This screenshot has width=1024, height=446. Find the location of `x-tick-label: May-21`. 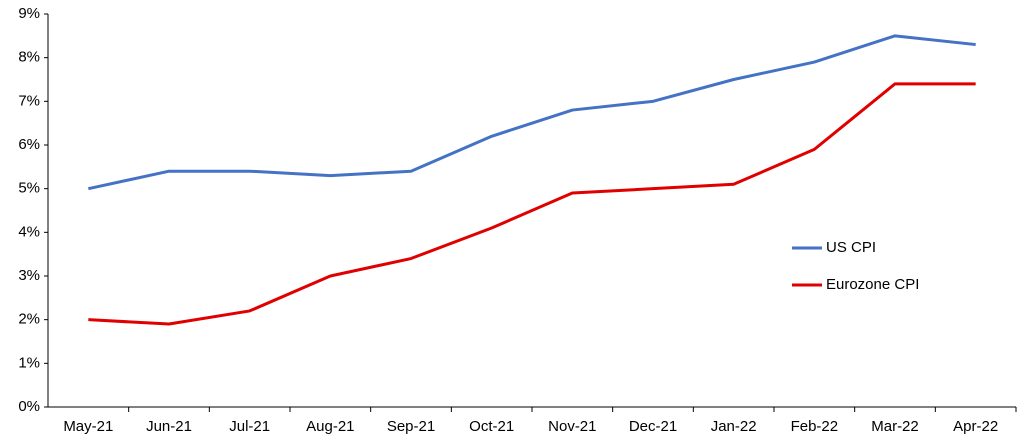

x-tick-label: May-21 is located at coordinates (88, 426).